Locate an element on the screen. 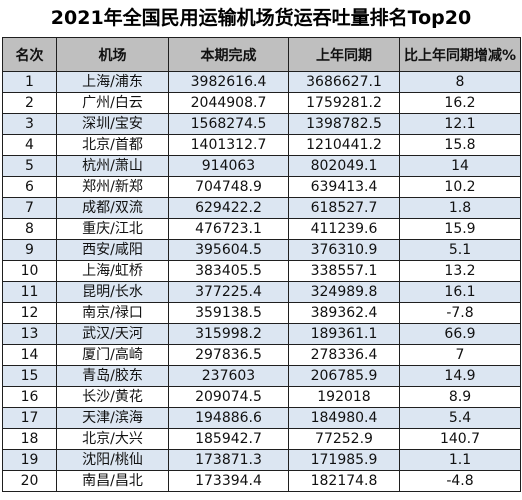 The width and height of the screenshot is (522, 500). rank-cell: 20 is located at coordinates (29, 481).